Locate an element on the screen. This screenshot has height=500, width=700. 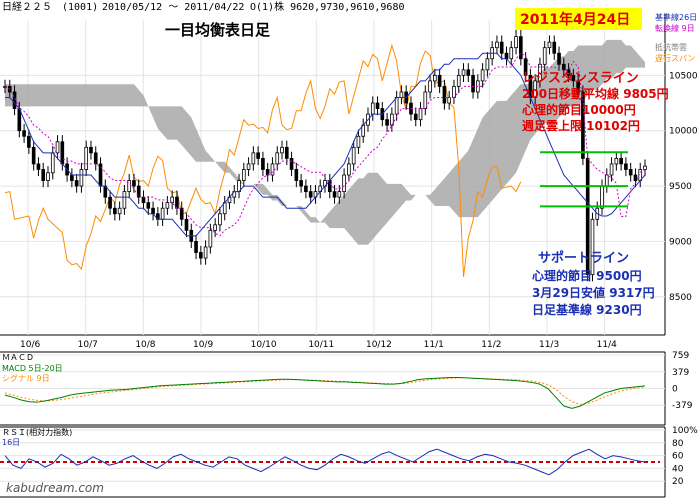
rsi-y-tick-label: 20 is located at coordinates (678, 482).